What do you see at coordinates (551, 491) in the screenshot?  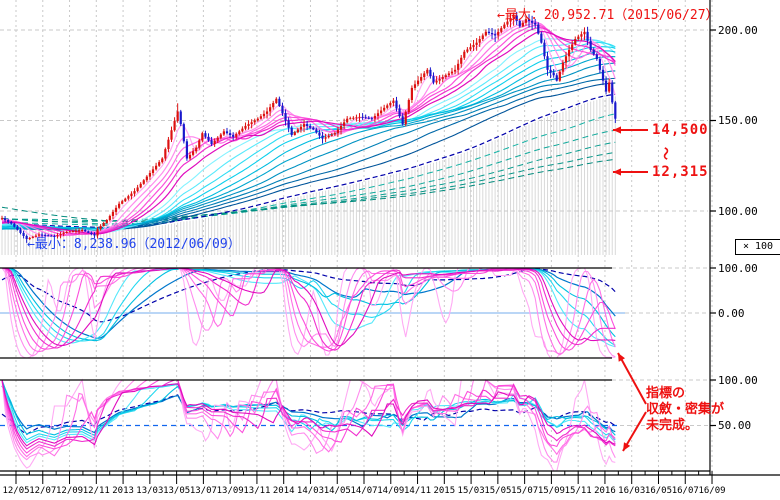 I see `x-axis-label: 15/09` at bounding box center [551, 491].